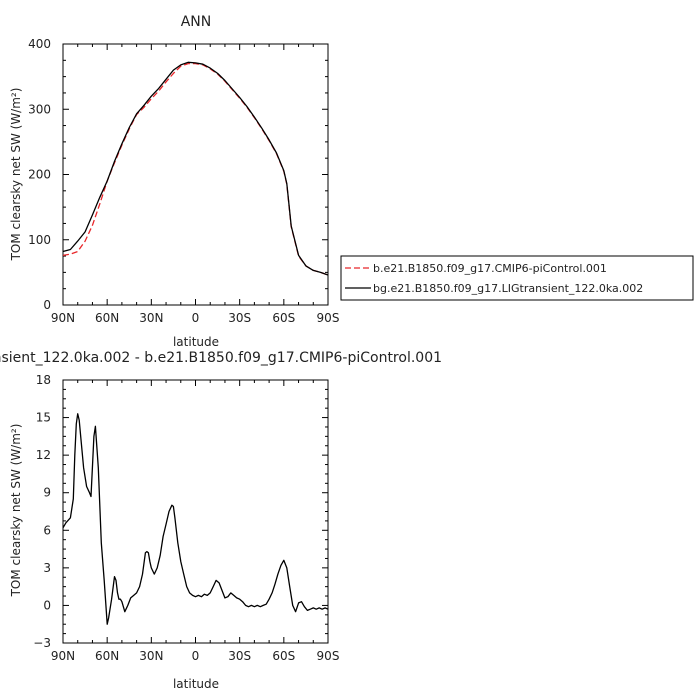 The image size is (700, 700). I want to click on top-x-tick-label: 60S, so click(283, 318).